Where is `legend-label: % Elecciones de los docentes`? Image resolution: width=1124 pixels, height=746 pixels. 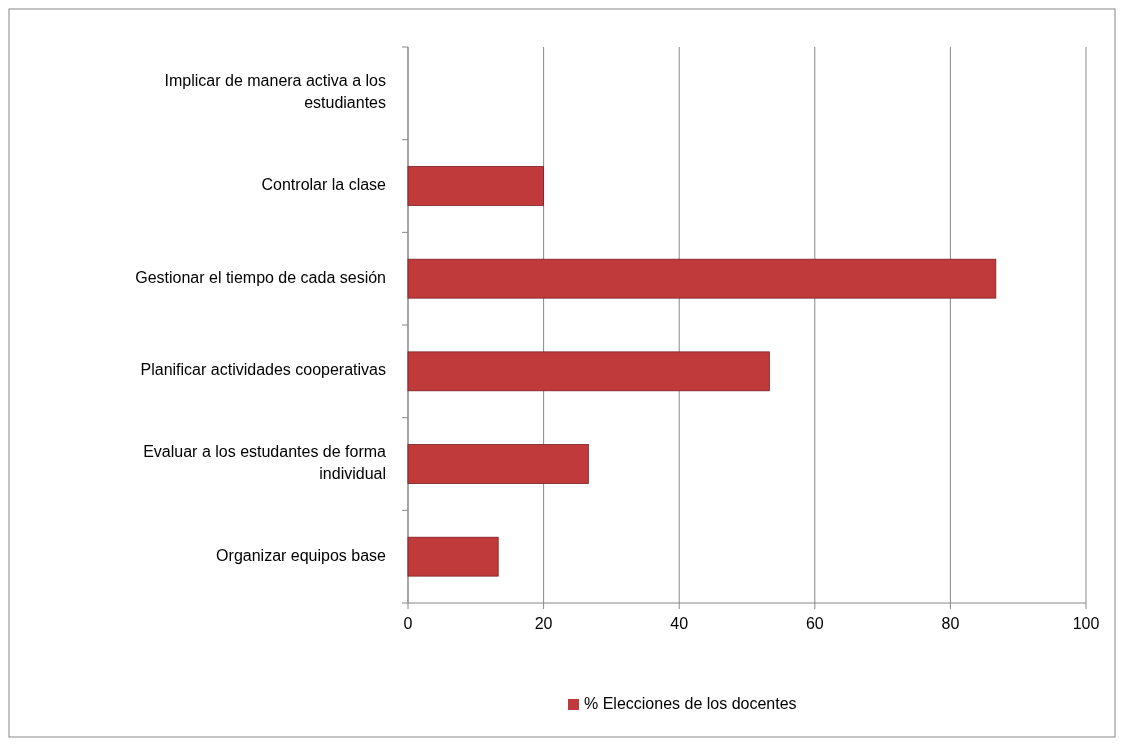
legend-label: % Elecciones de los docentes is located at coordinates (690, 704).